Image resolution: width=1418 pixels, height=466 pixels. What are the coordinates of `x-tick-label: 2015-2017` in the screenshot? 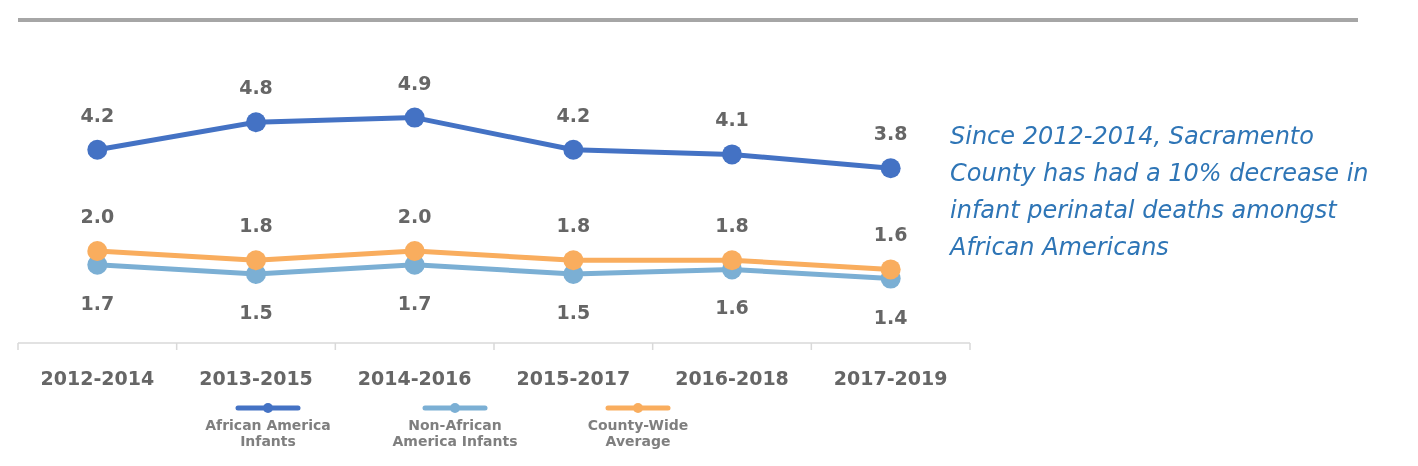 It's located at (573, 378).